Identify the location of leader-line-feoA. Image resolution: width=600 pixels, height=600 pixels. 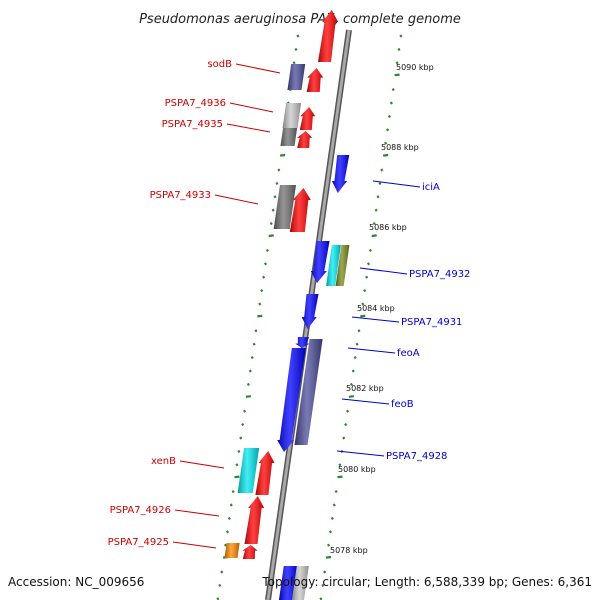
(371, 350).